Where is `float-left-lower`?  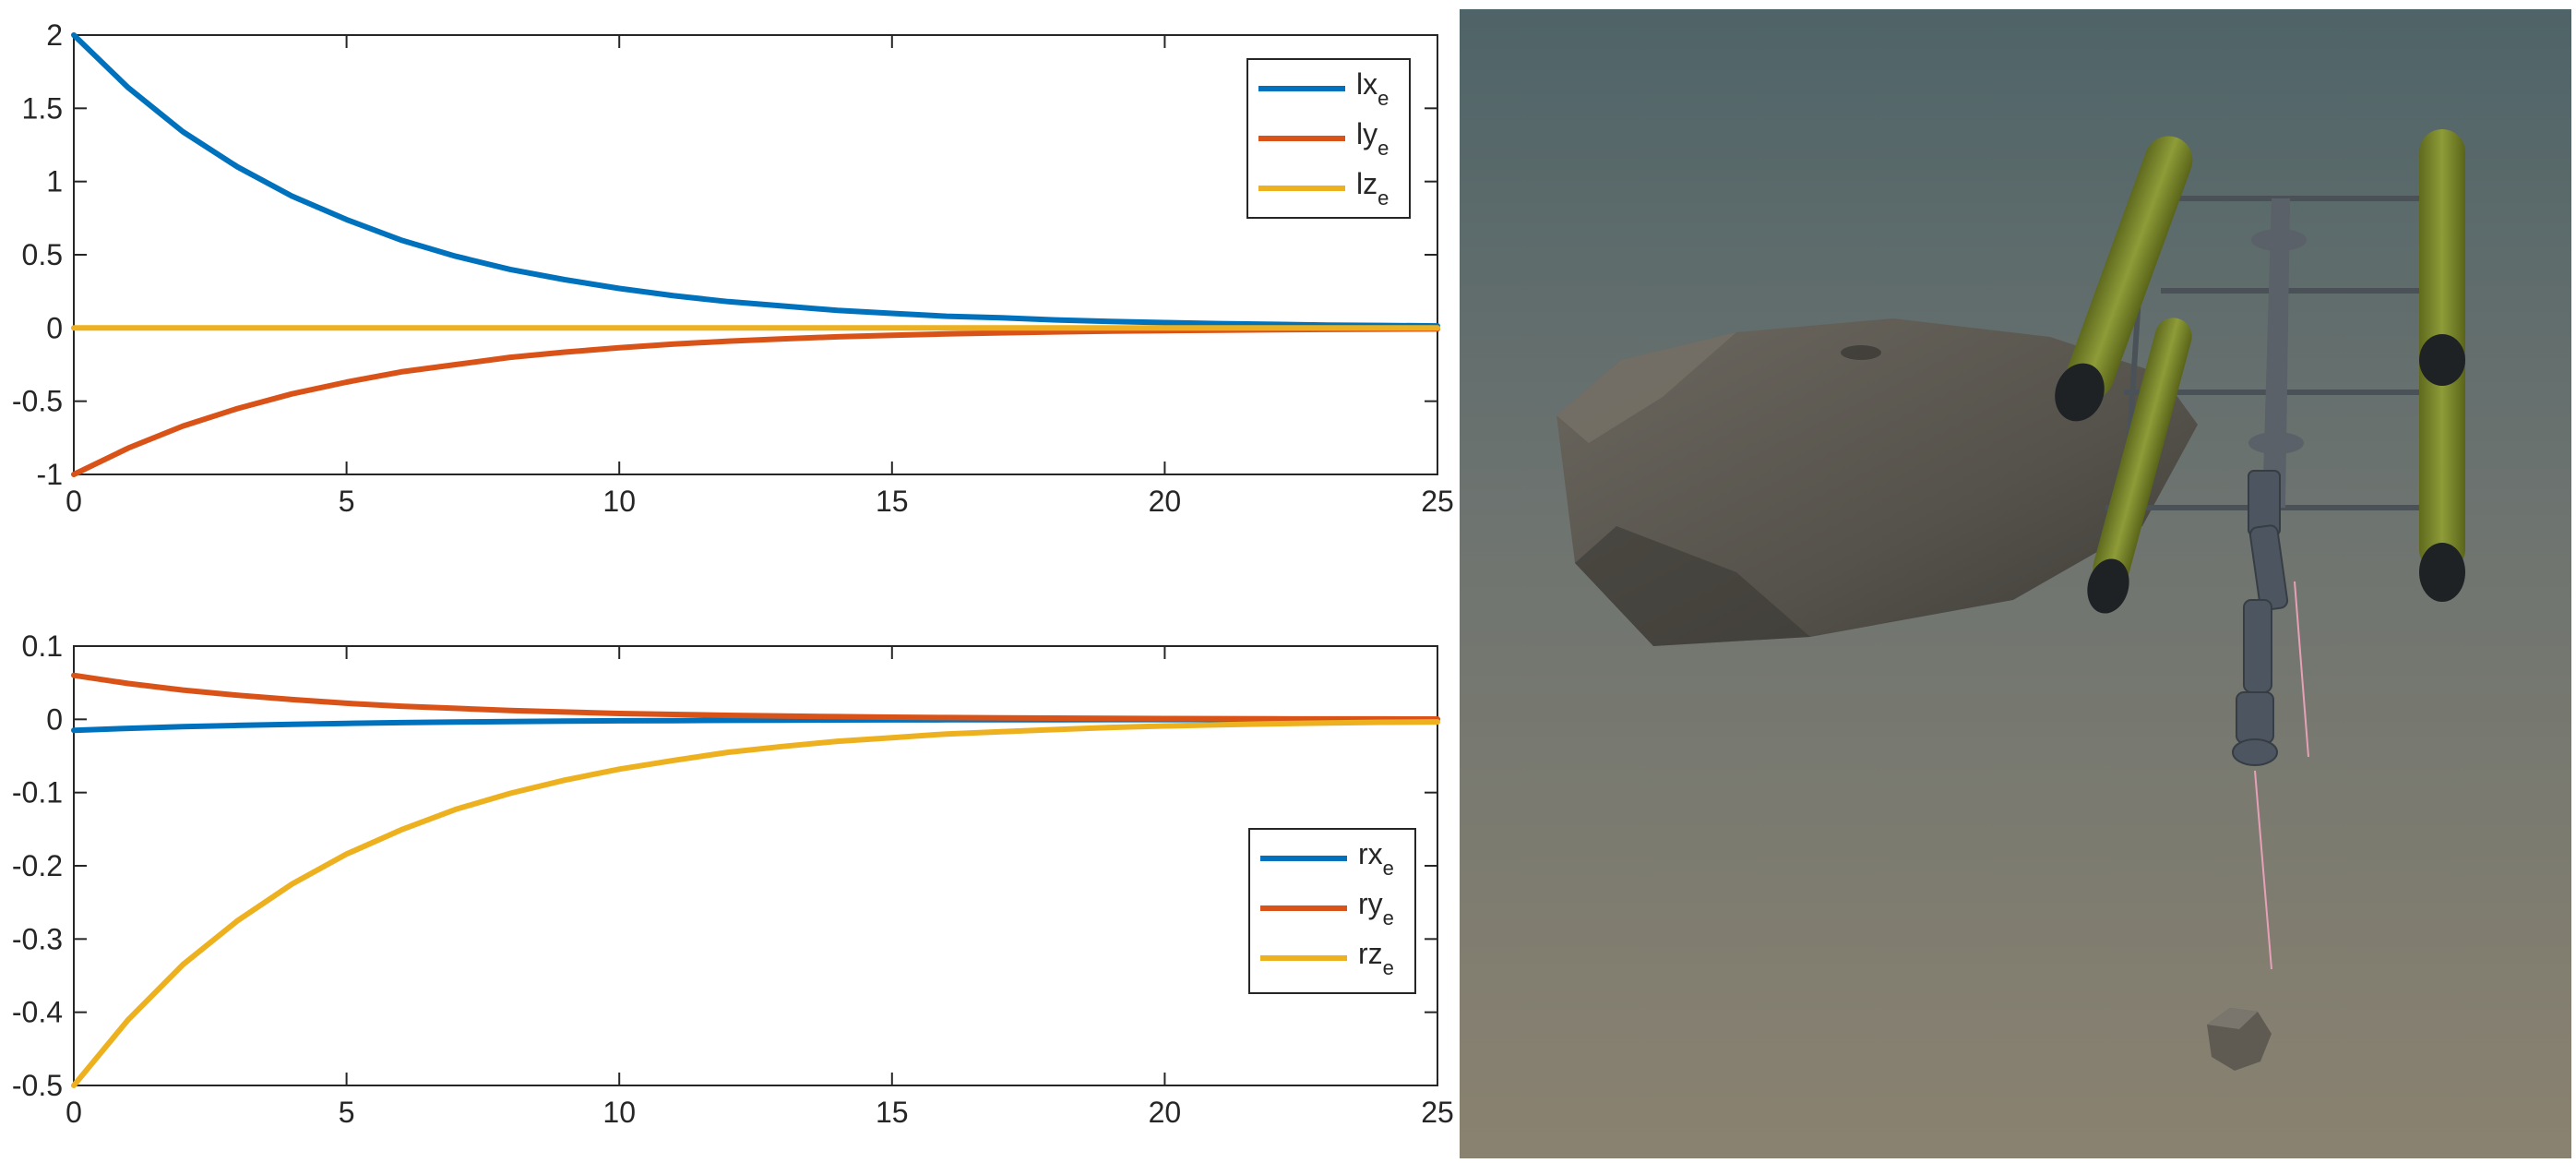 float-left-lower is located at coordinates (2139, 466).